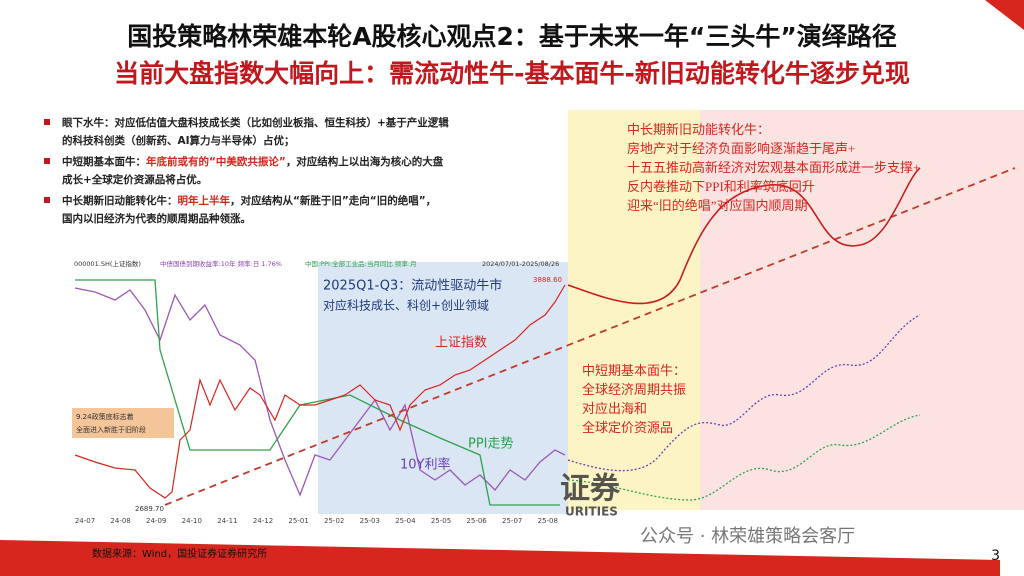  Describe the element at coordinates (88, 122) in the screenshot. I see `bullet-label: 眼下水牛：` at that location.